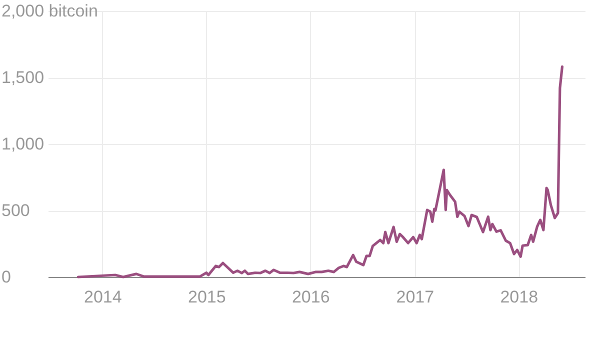 This screenshot has height=337, width=603. What do you see at coordinates (415, 297) in the screenshot?
I see `x-tick-label: 2017` at bounding box center [415, 297].